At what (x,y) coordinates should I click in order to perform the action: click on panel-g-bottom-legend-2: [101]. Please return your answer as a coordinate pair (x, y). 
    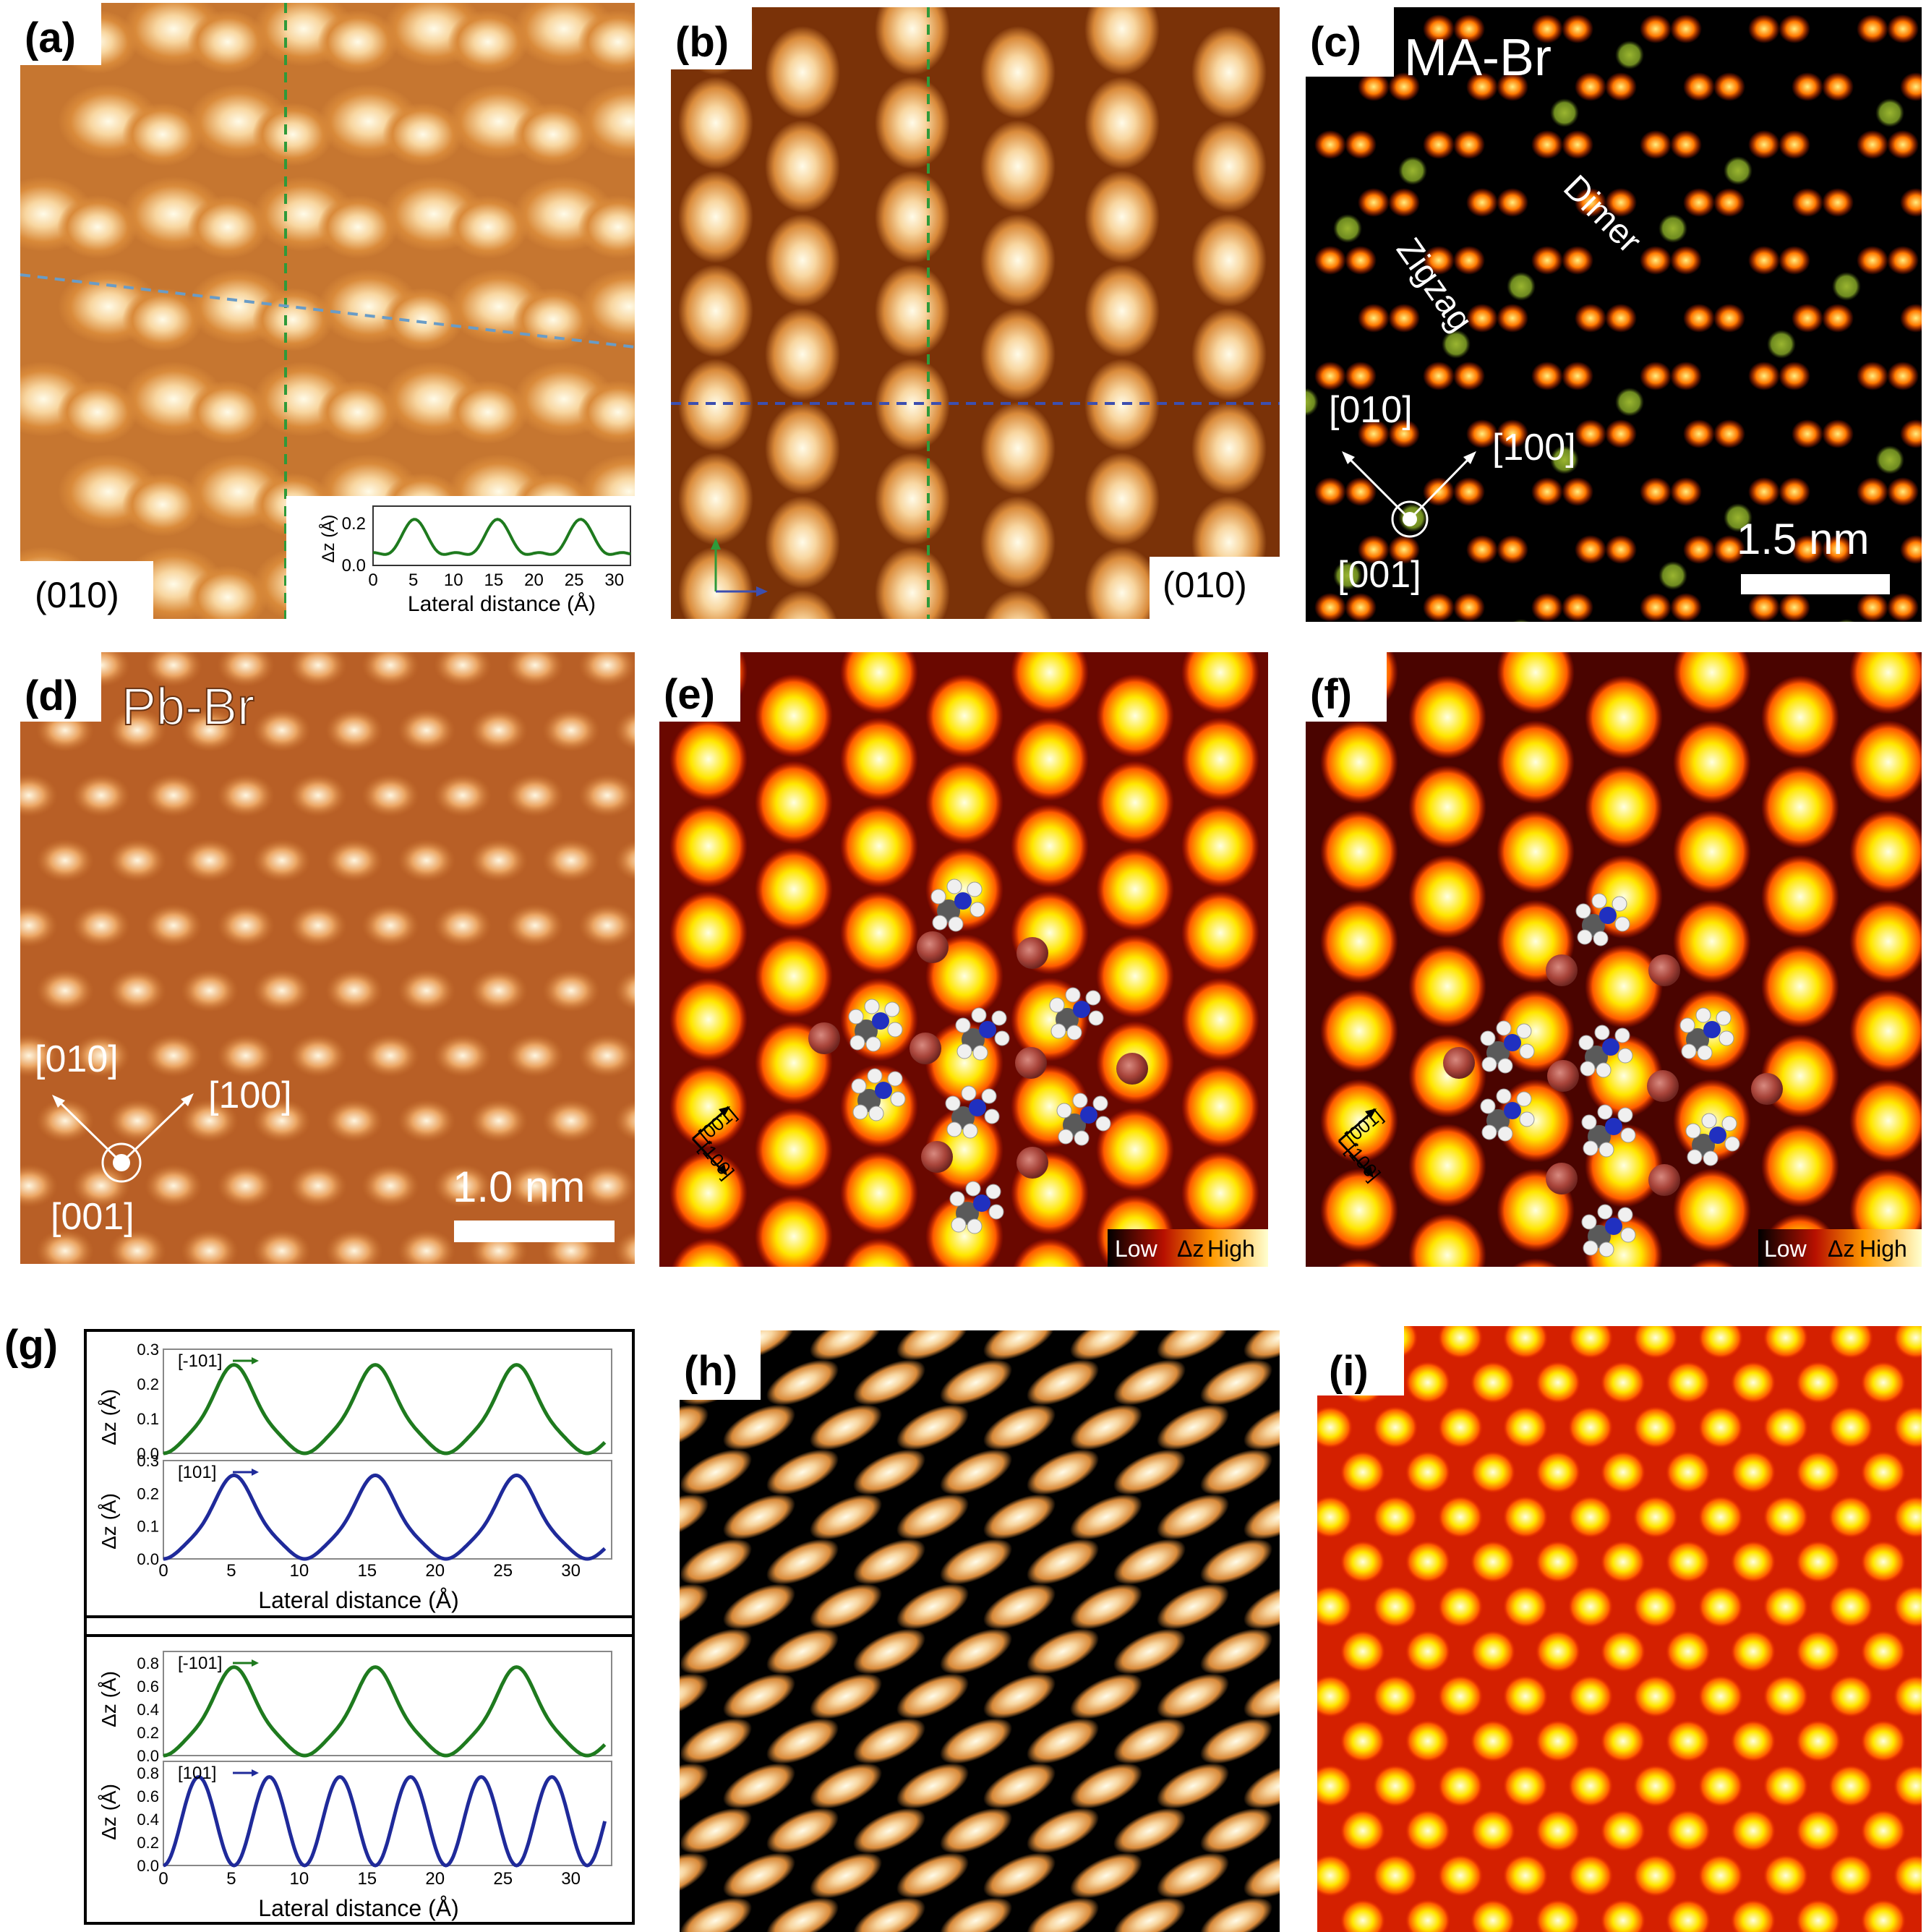
    Looking at the image, I should click on (197, 1773).